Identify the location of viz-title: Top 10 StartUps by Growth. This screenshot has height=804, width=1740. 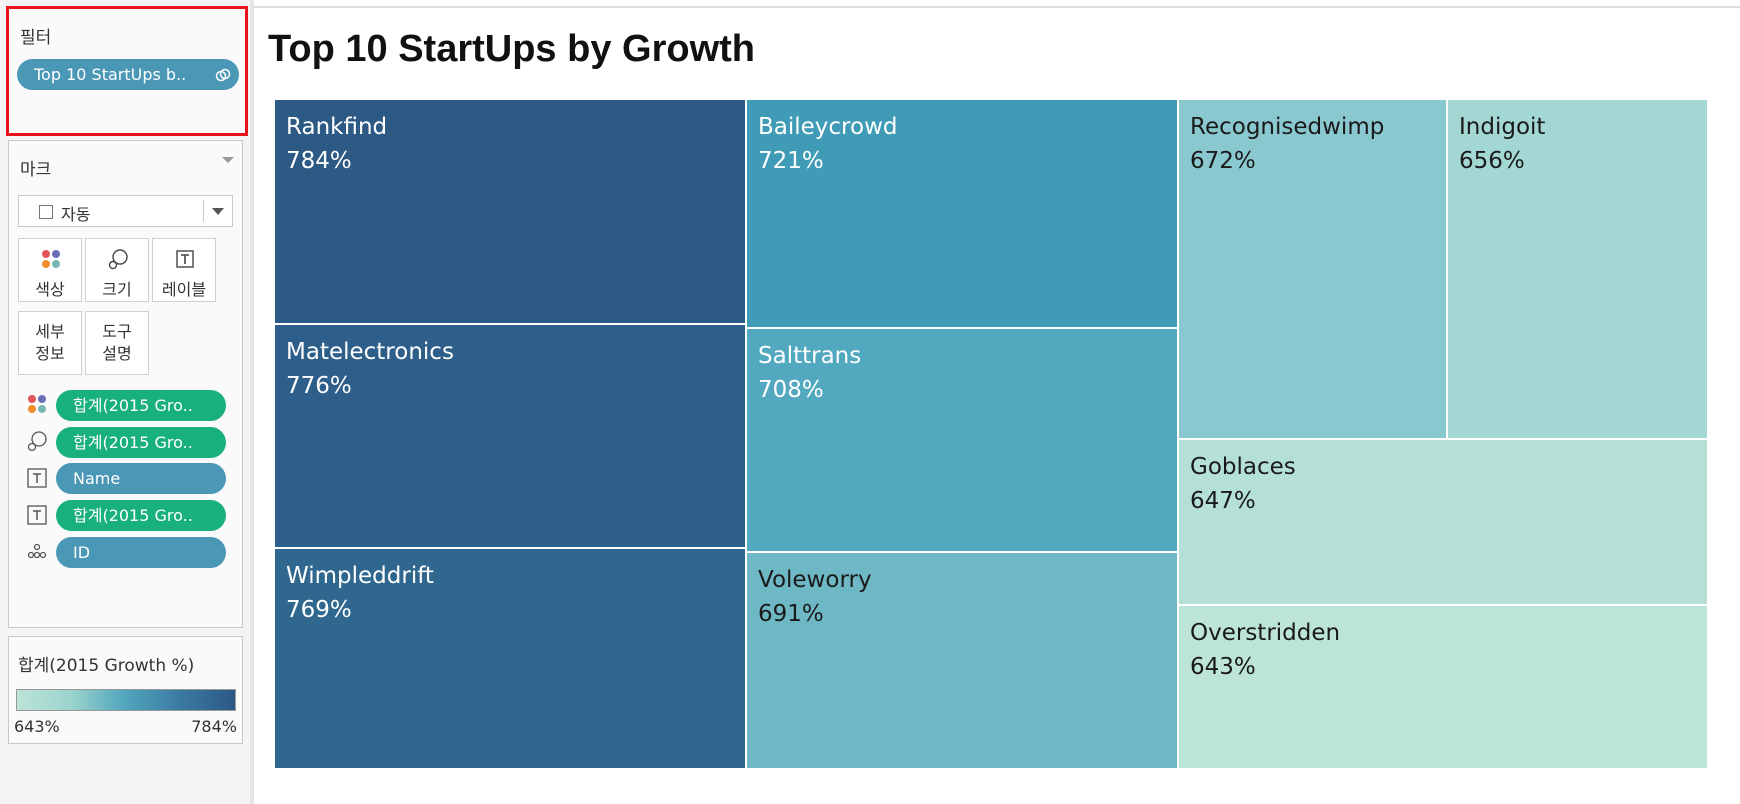
(512, 49).